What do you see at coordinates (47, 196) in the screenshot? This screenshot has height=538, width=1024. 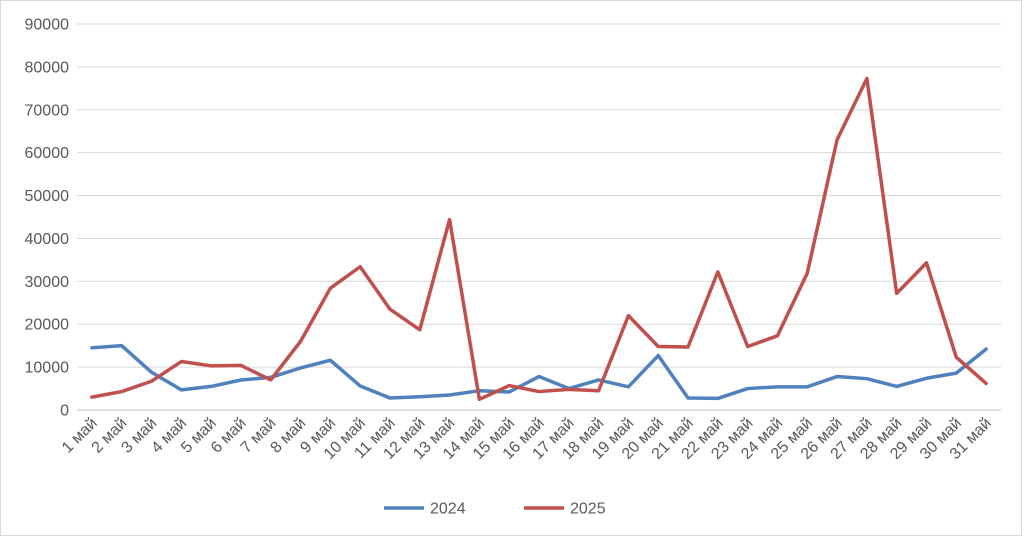 I see `y-tick-label: 50000` at bounding box center [47, 196].